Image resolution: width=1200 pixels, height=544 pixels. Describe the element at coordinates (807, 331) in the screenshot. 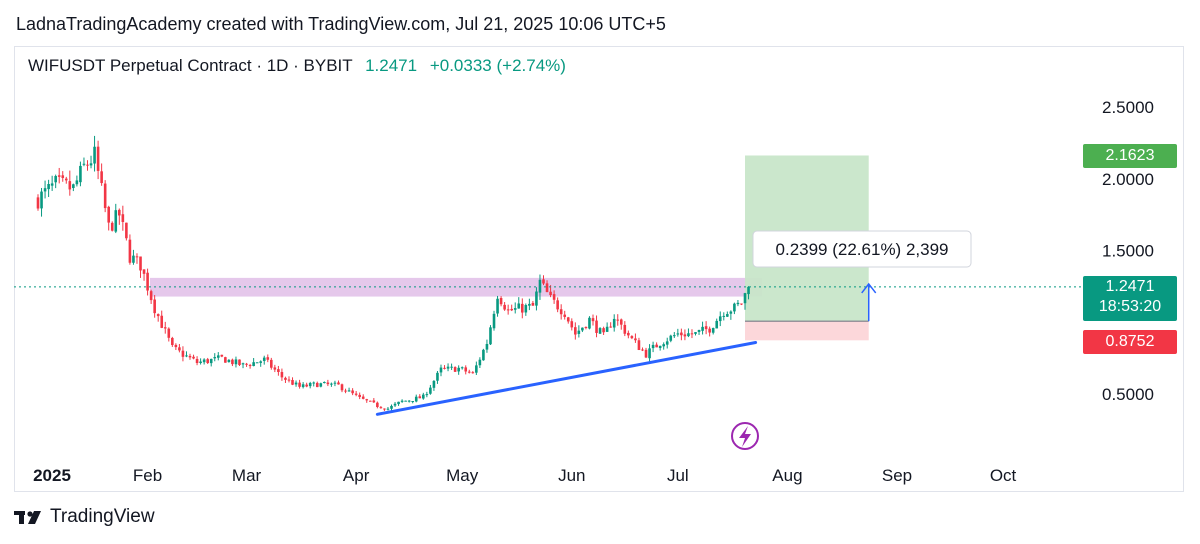

I see `stop-zone` at that location.